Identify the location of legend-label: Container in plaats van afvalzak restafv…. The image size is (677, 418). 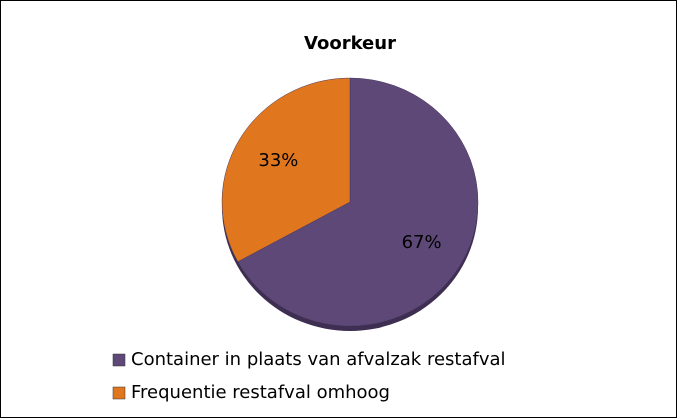
(318, 359).